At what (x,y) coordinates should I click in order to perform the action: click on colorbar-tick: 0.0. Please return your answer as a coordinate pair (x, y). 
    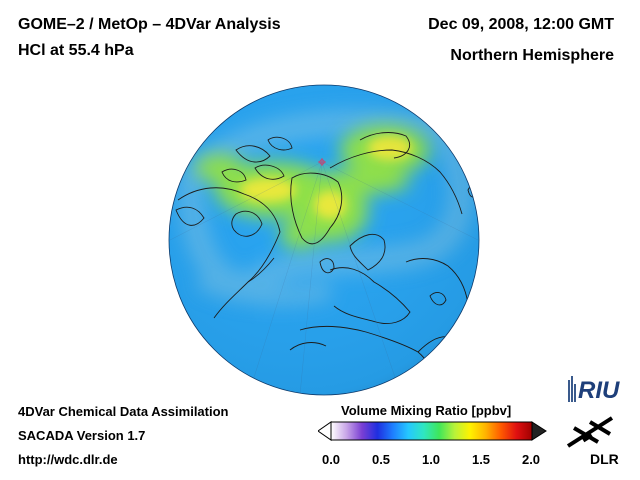
    Looking at the image, I should click on (331, 459).